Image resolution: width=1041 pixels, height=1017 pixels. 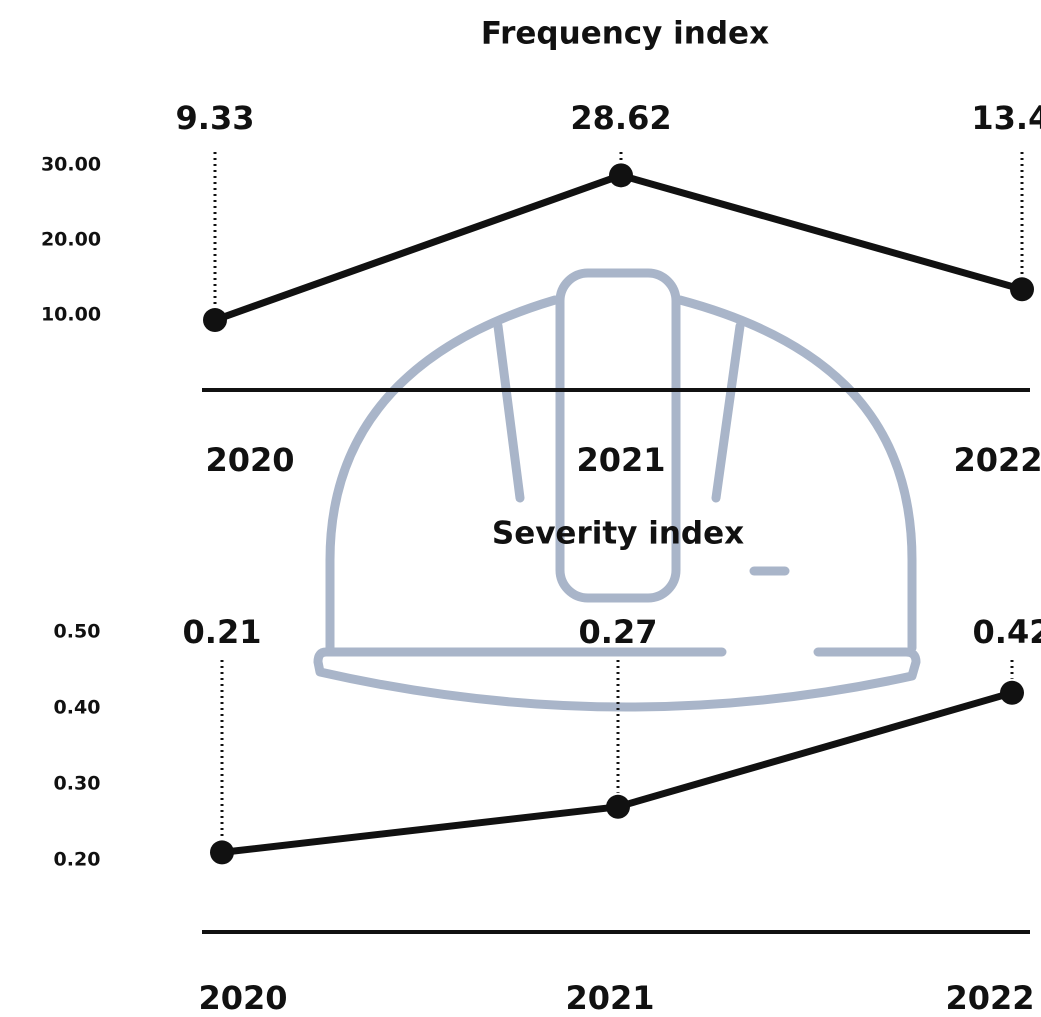 I want to click on value-label: 0.21, so click(x=222, y=632).